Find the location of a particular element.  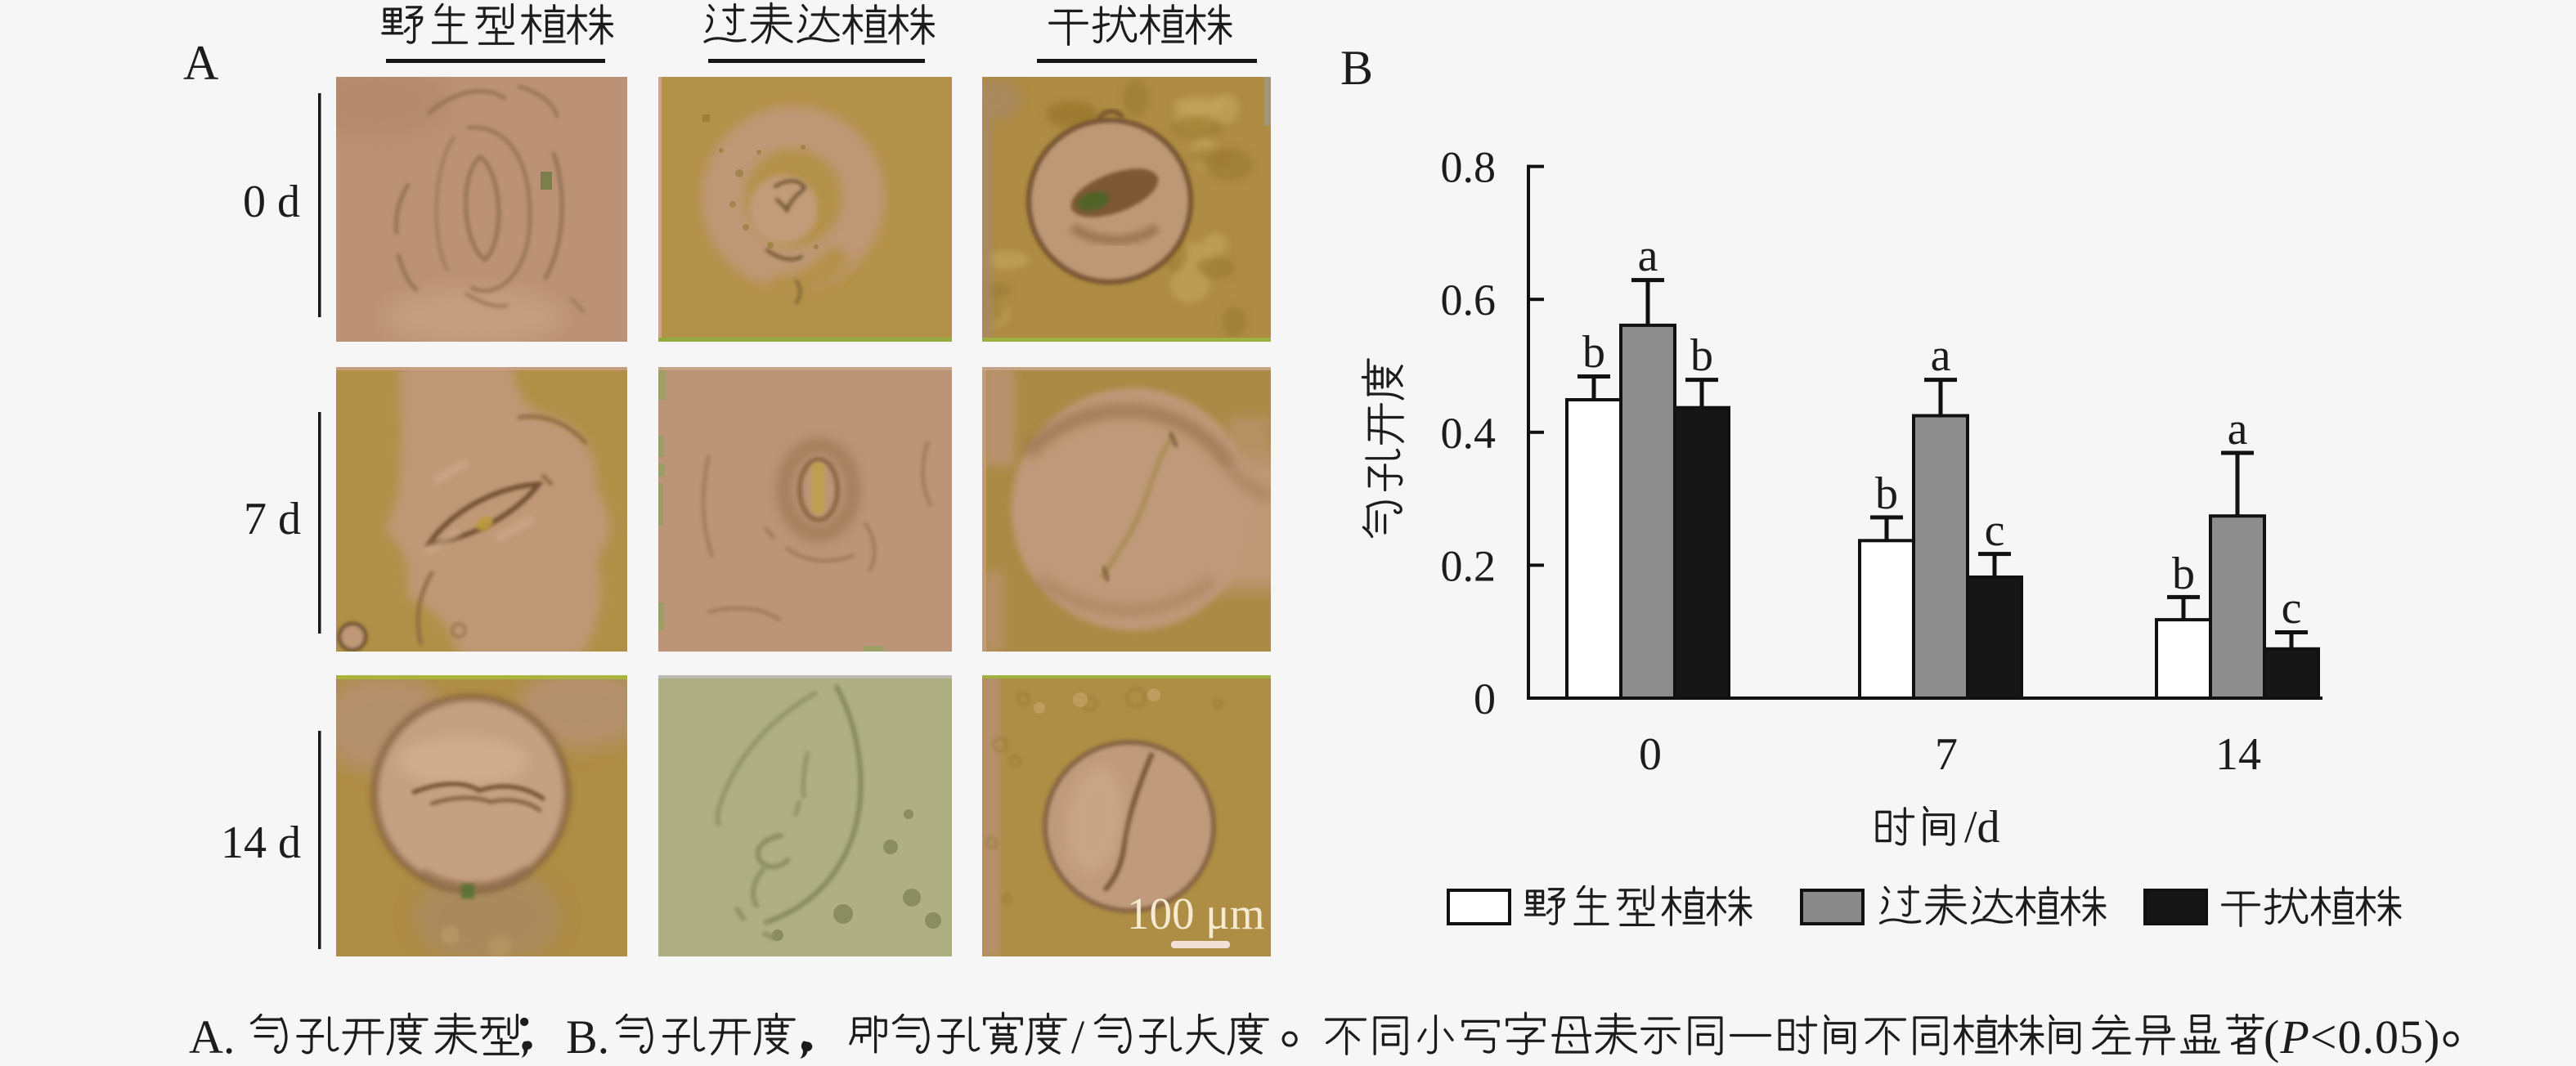

svg-text: 0.2 is located at coordinates (1469, 565).